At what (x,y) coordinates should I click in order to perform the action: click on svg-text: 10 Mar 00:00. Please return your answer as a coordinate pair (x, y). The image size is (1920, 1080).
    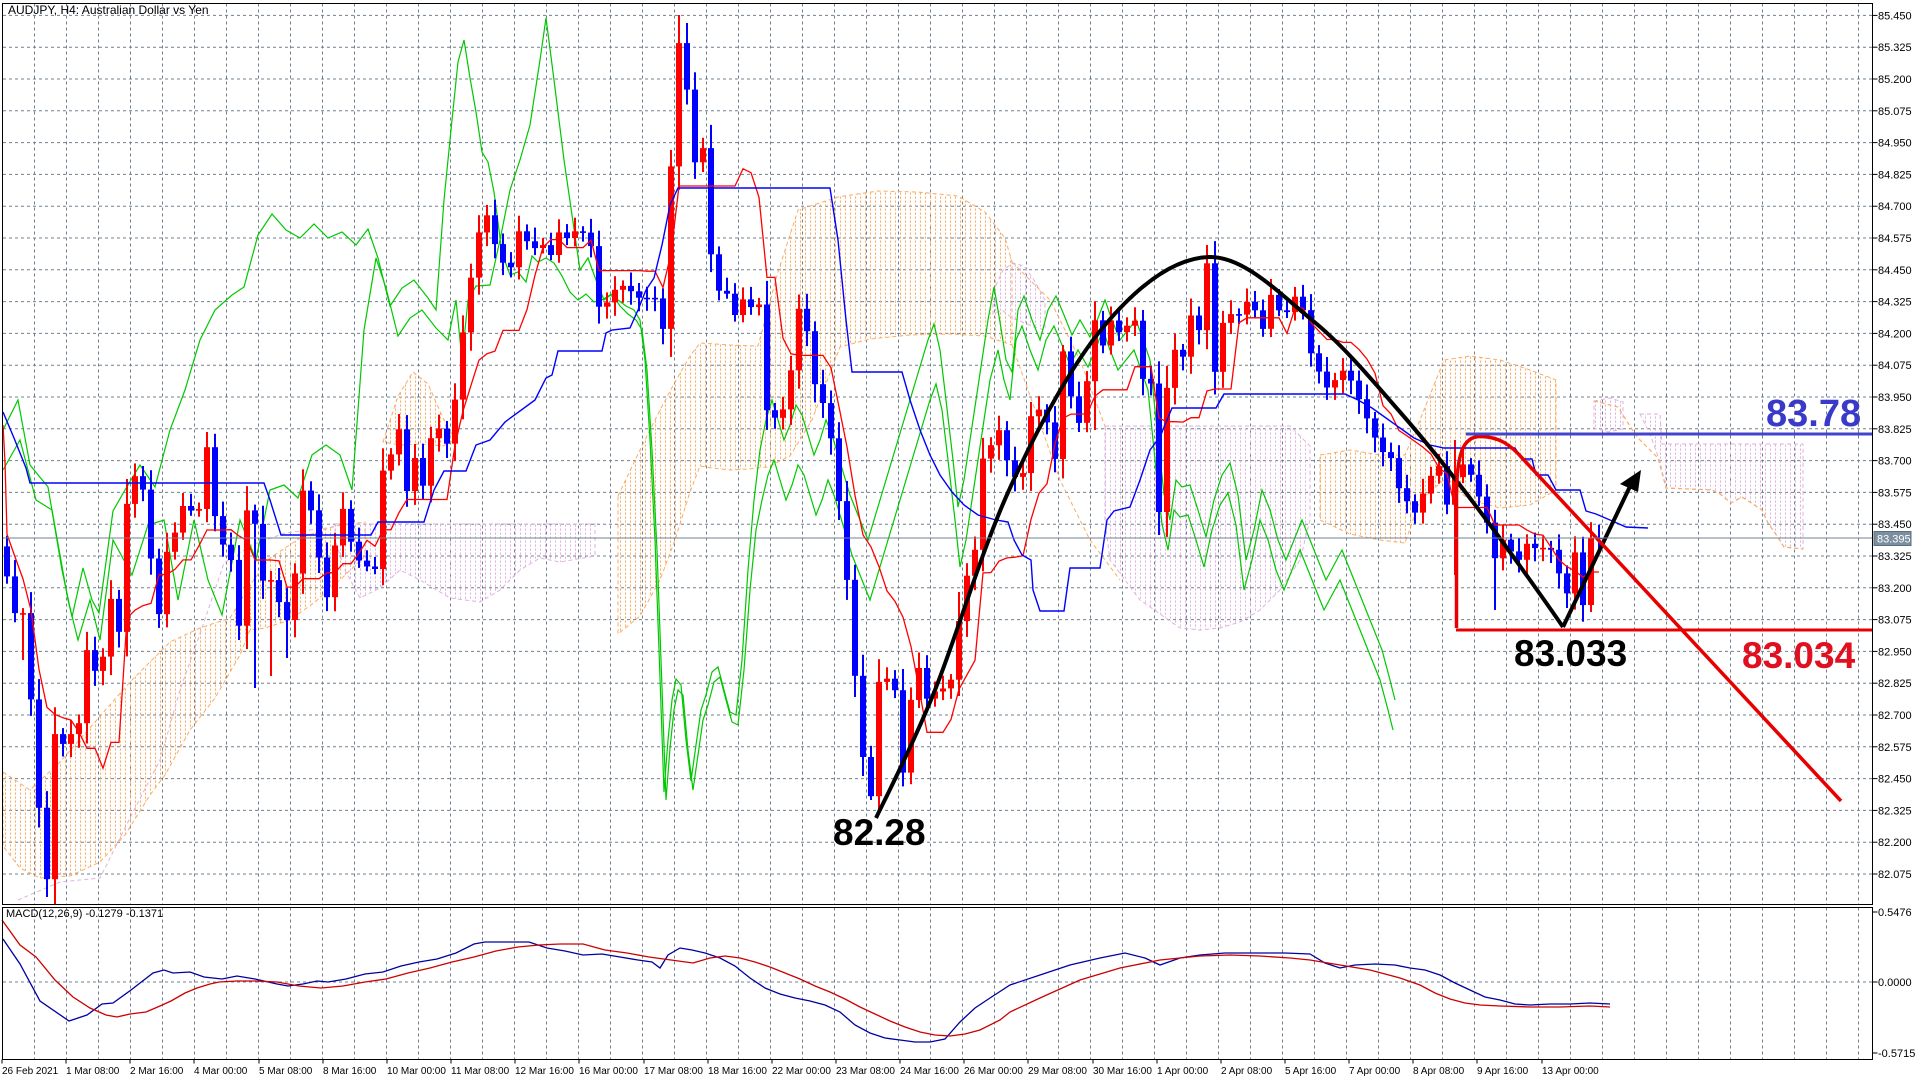
    Looking at the image, I should click on (416, 1071).